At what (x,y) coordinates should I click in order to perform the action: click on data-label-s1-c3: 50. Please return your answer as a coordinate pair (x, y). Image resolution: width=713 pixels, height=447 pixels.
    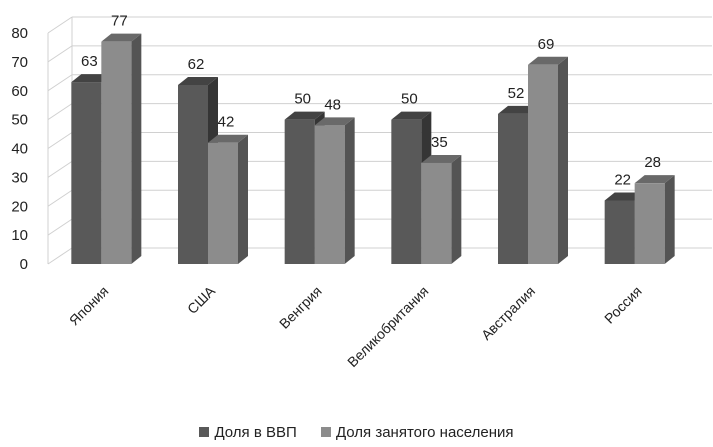
    Looking at the image, I should click on (302, 99).